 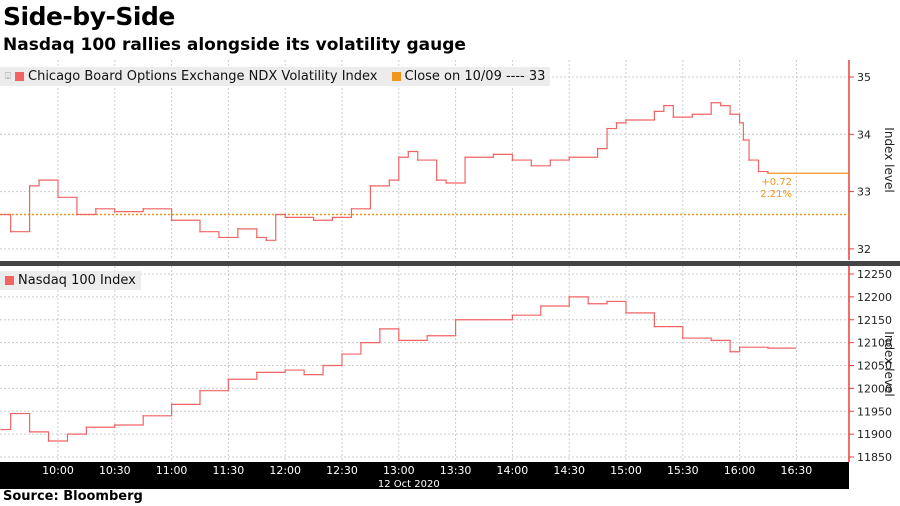 What do you see at coordinates (776, 194) in the screenshot?
I see `pct-change-annotation: 2.21%` at bounding box center [776, 194].